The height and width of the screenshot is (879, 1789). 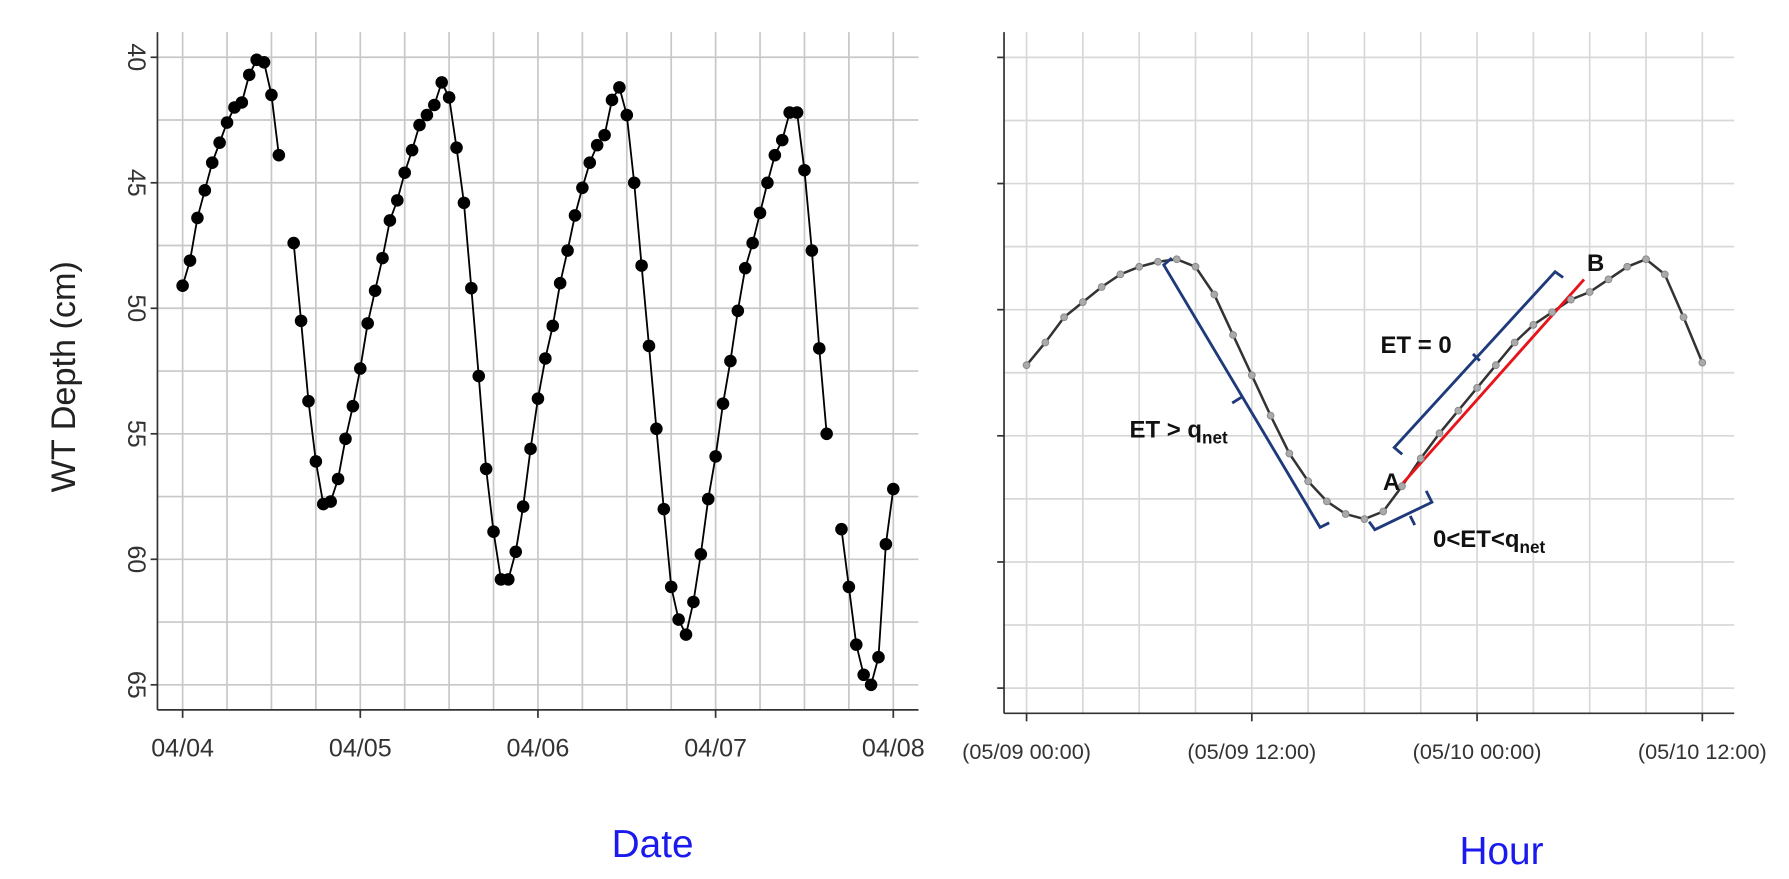 What do you see at coordinates (893, 748) in the screenshot?
I see `x-tick-label: 04/08` at bounding box center [893, 748].